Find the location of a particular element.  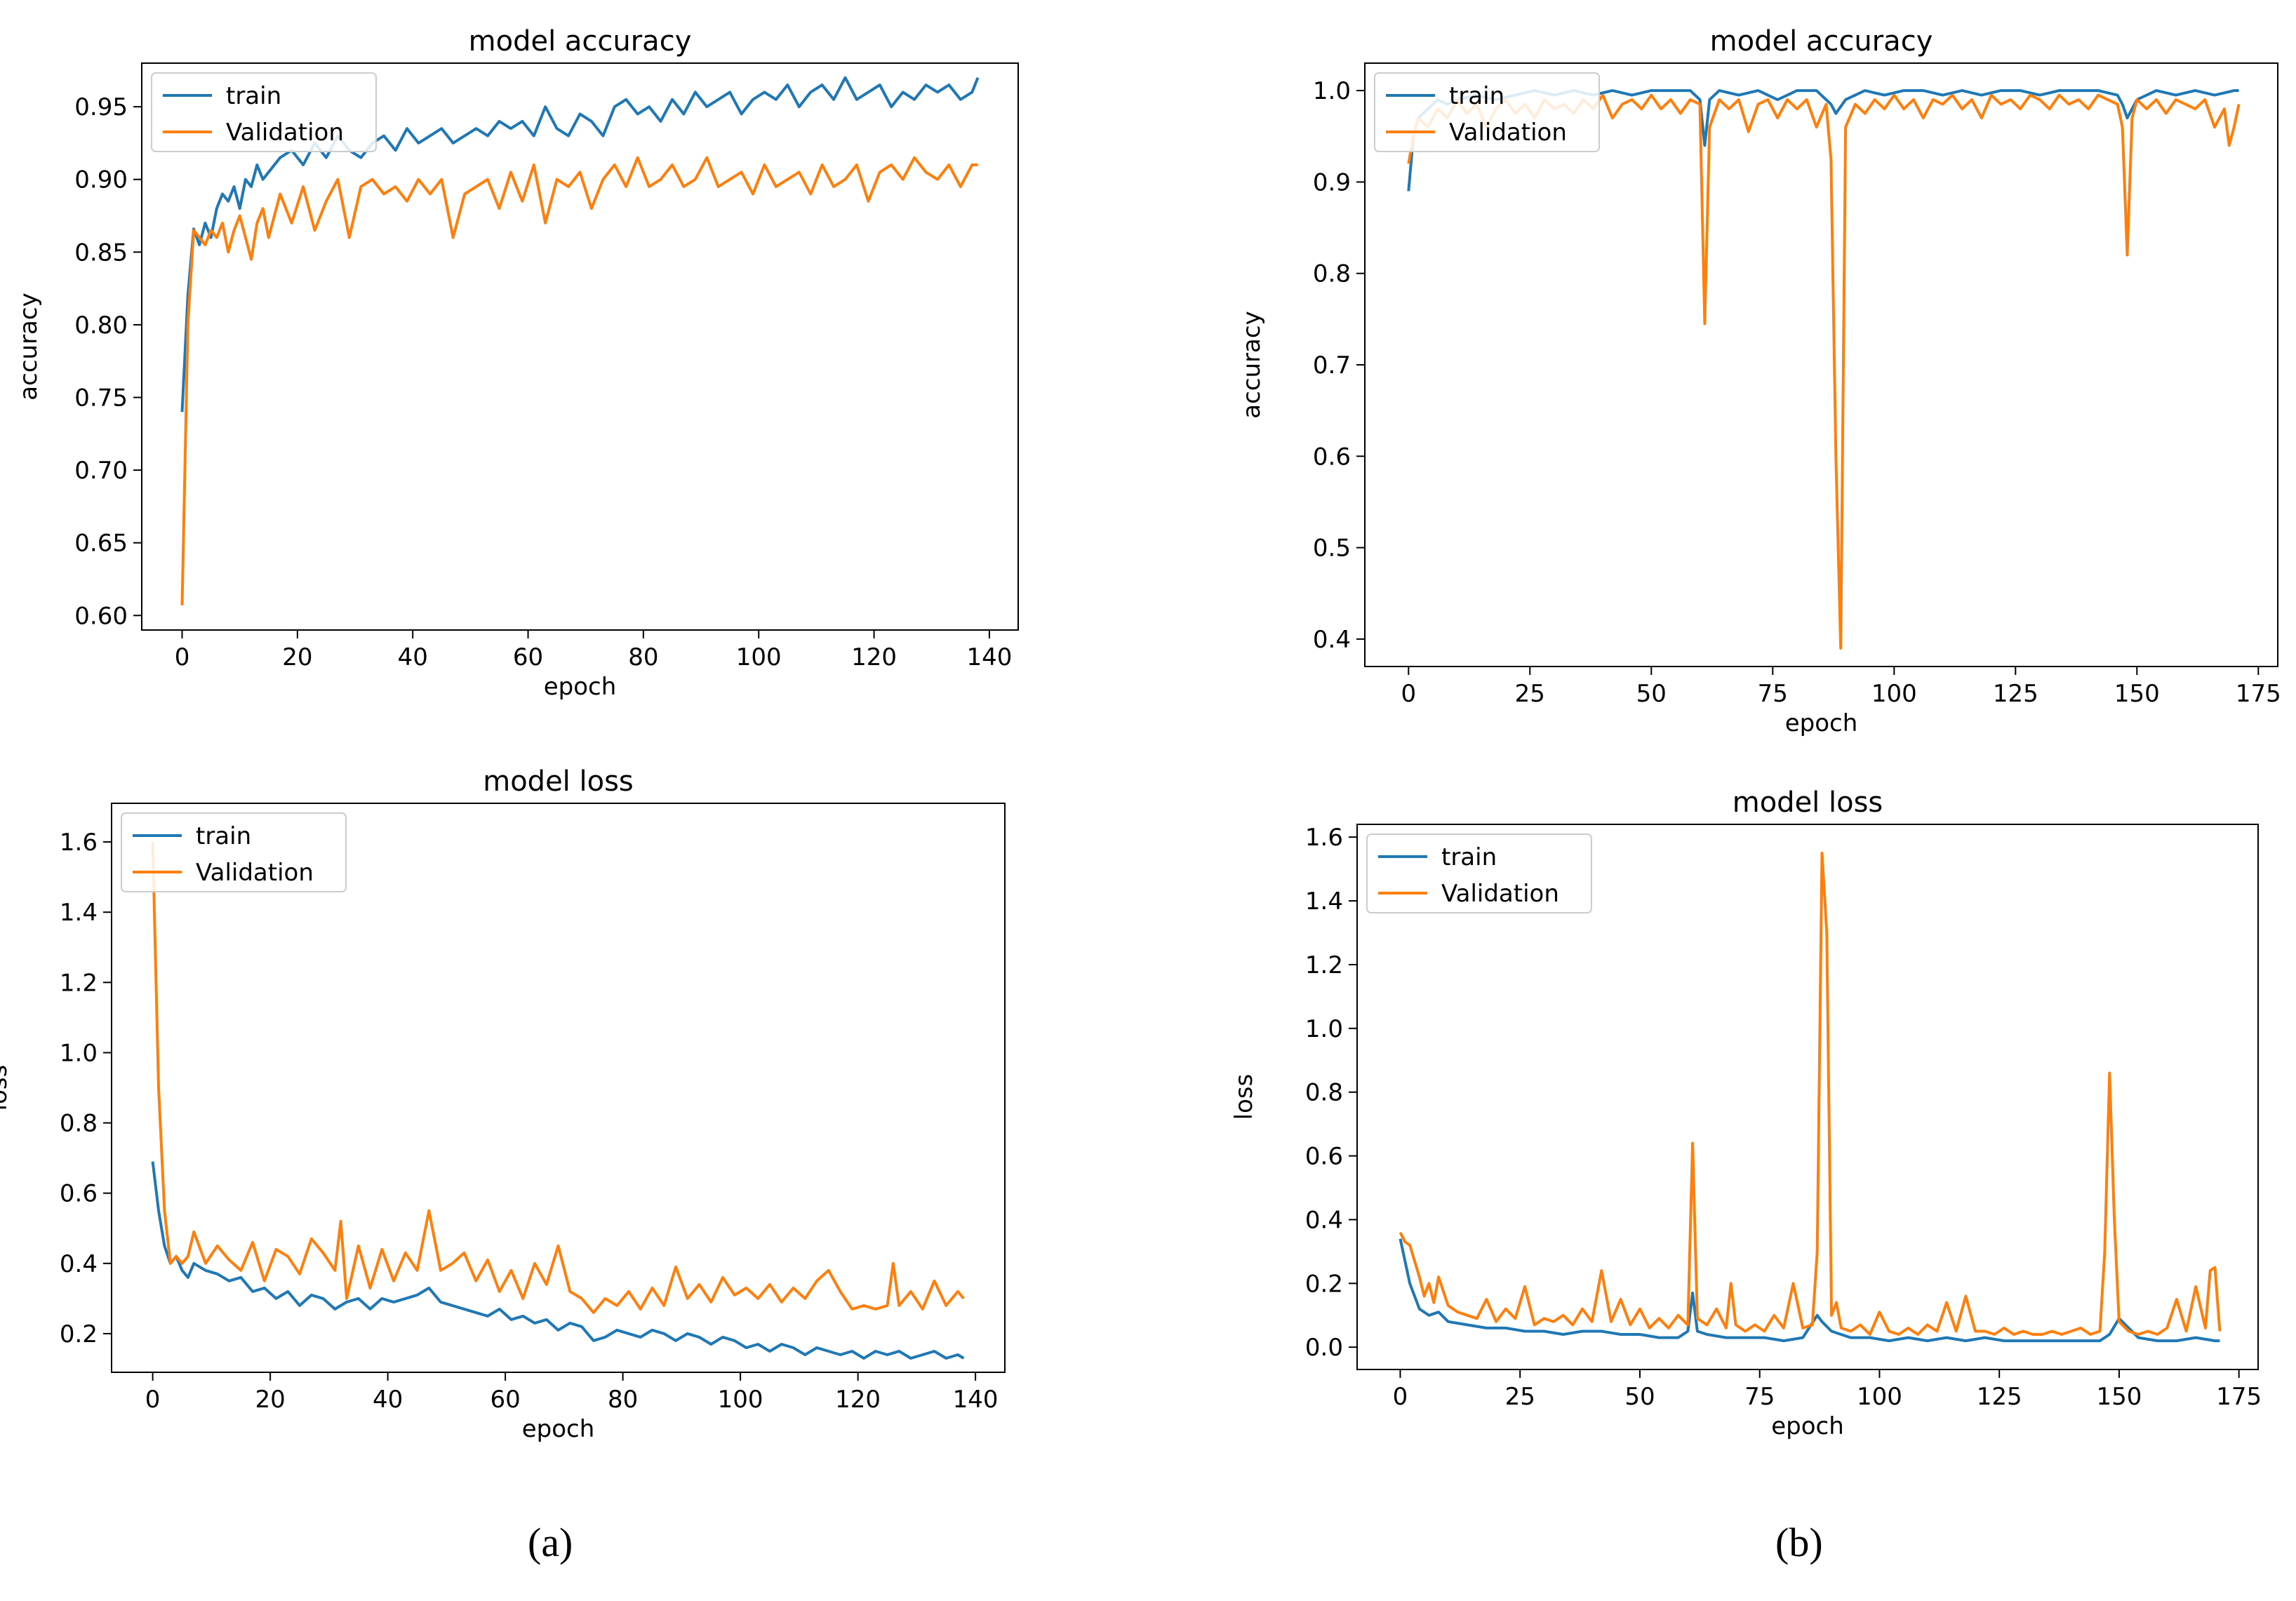

y-tick-label: 0.5 is located at coordinates (1332, 549).